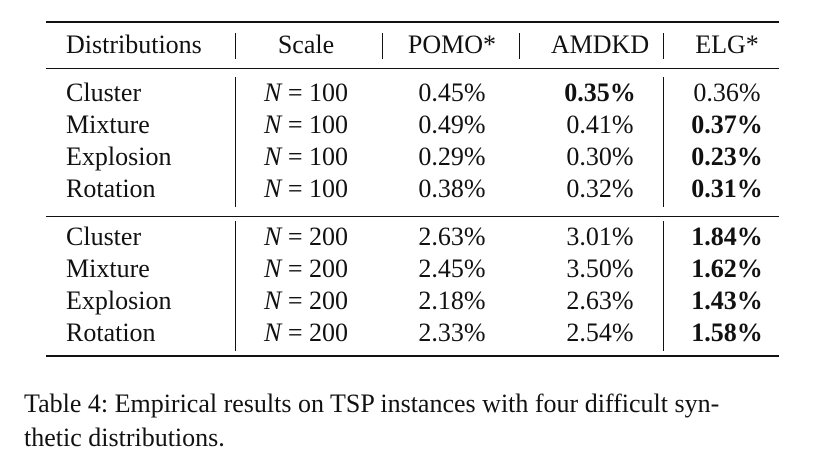 The image size is (819, 461). Describe the element at coordinates (600, 236) in the screenshot. I see `amdkd-cell: 3.01%` at that location.